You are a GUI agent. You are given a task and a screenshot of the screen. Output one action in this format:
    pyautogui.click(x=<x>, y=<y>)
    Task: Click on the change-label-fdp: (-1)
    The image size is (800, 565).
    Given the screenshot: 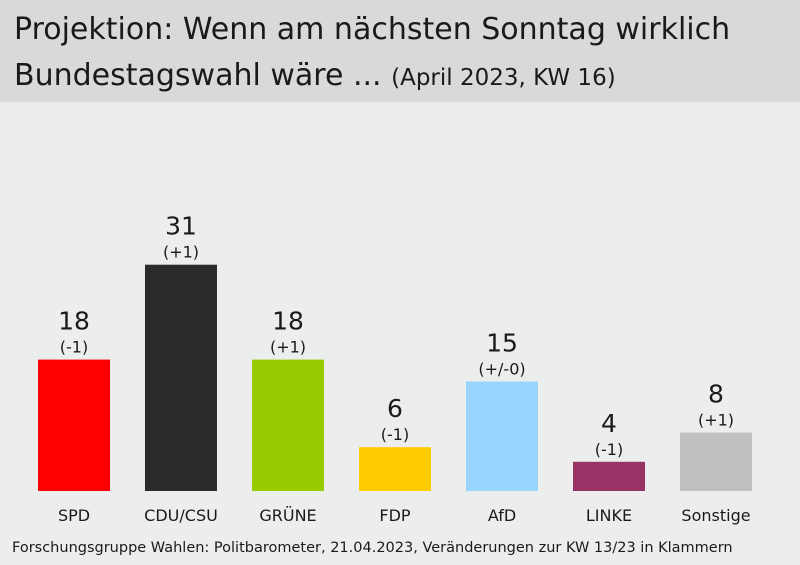 What is the action you would take?
    pyautogui.click(x=395, y=434)
    